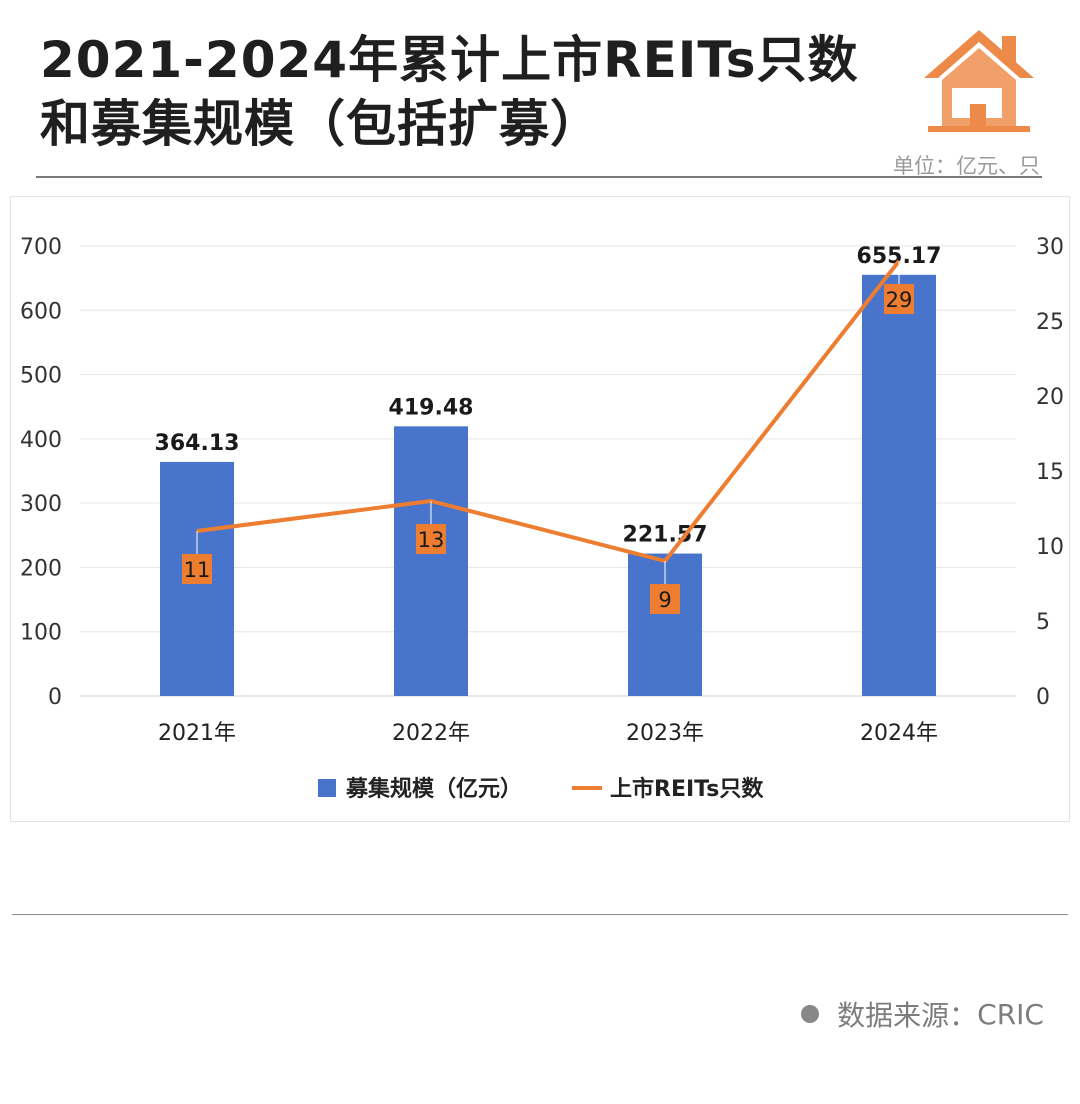  Describe the element at coordinates (41, 504) in the screenshot. I see `y-left-tick-label: 300` at that location.